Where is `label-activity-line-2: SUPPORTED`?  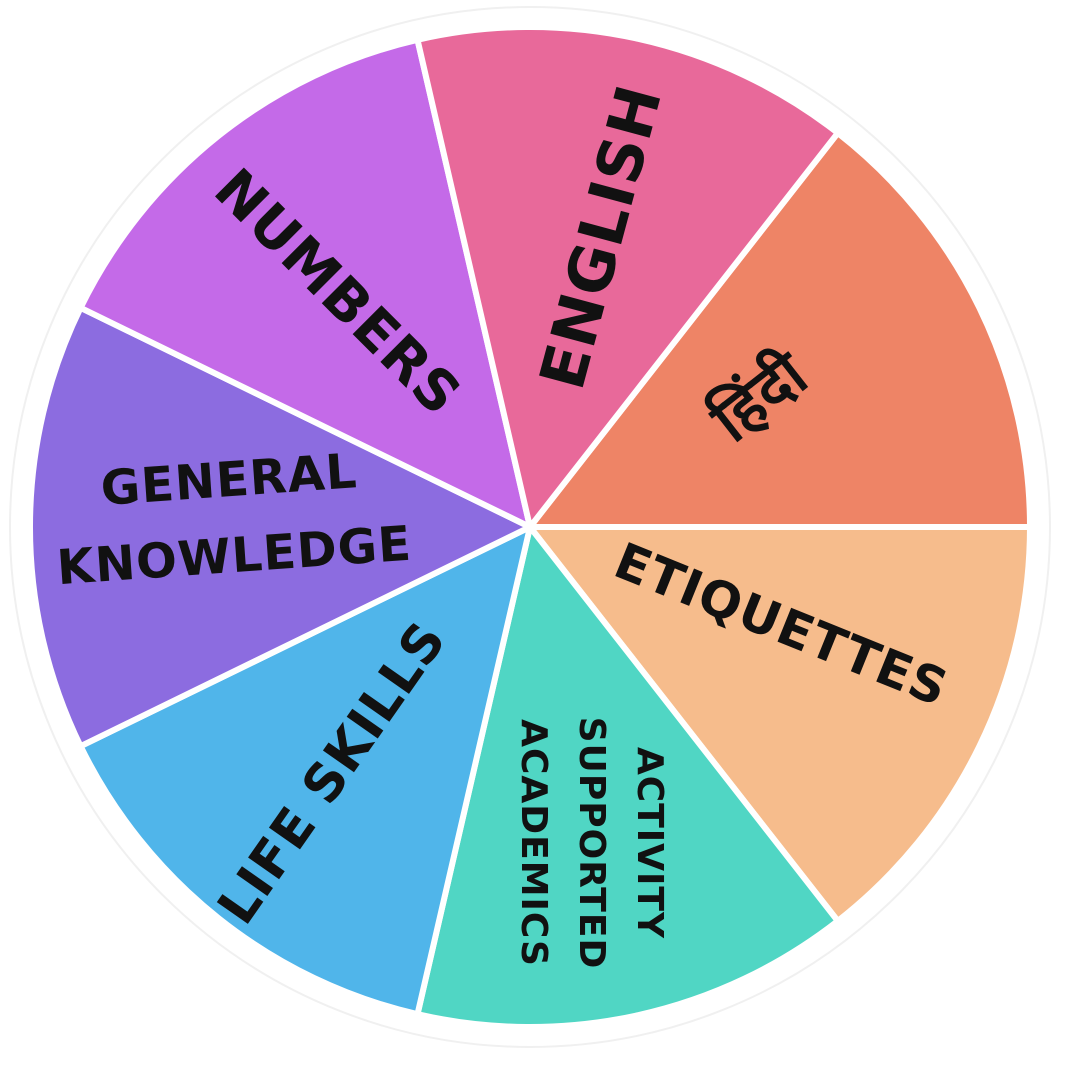 label-activity-line-2: SUPPORTED is located at coordinates (591, 843).